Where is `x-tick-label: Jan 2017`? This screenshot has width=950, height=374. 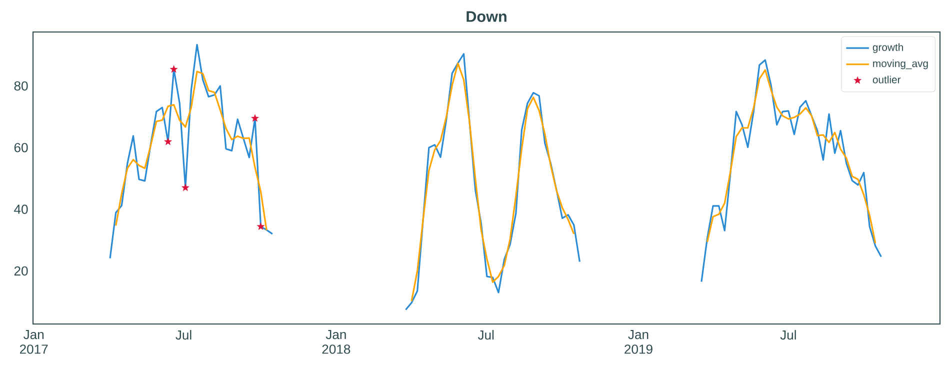
x-tick-label: Jan 2017 is located at coordinates (34, 342).